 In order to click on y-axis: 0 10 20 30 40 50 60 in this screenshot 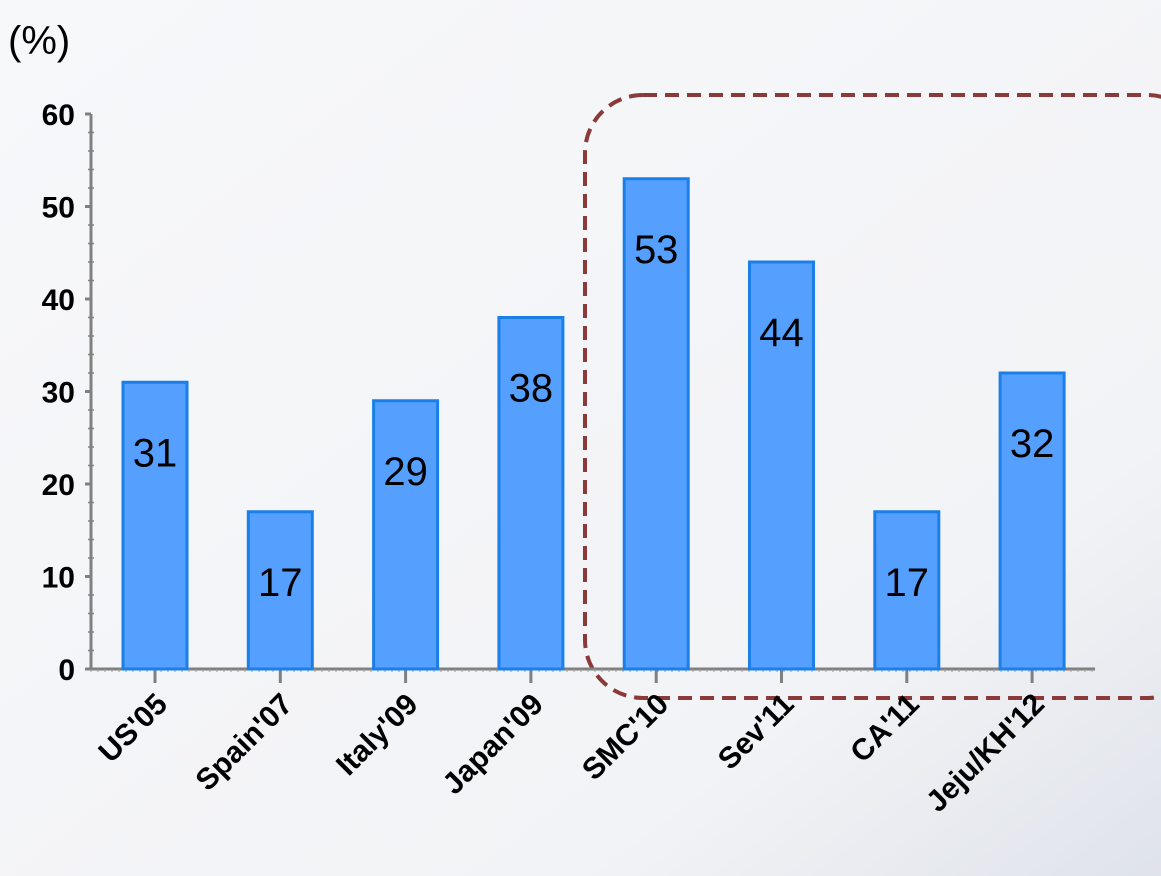, I will do `click(68, 393)`.